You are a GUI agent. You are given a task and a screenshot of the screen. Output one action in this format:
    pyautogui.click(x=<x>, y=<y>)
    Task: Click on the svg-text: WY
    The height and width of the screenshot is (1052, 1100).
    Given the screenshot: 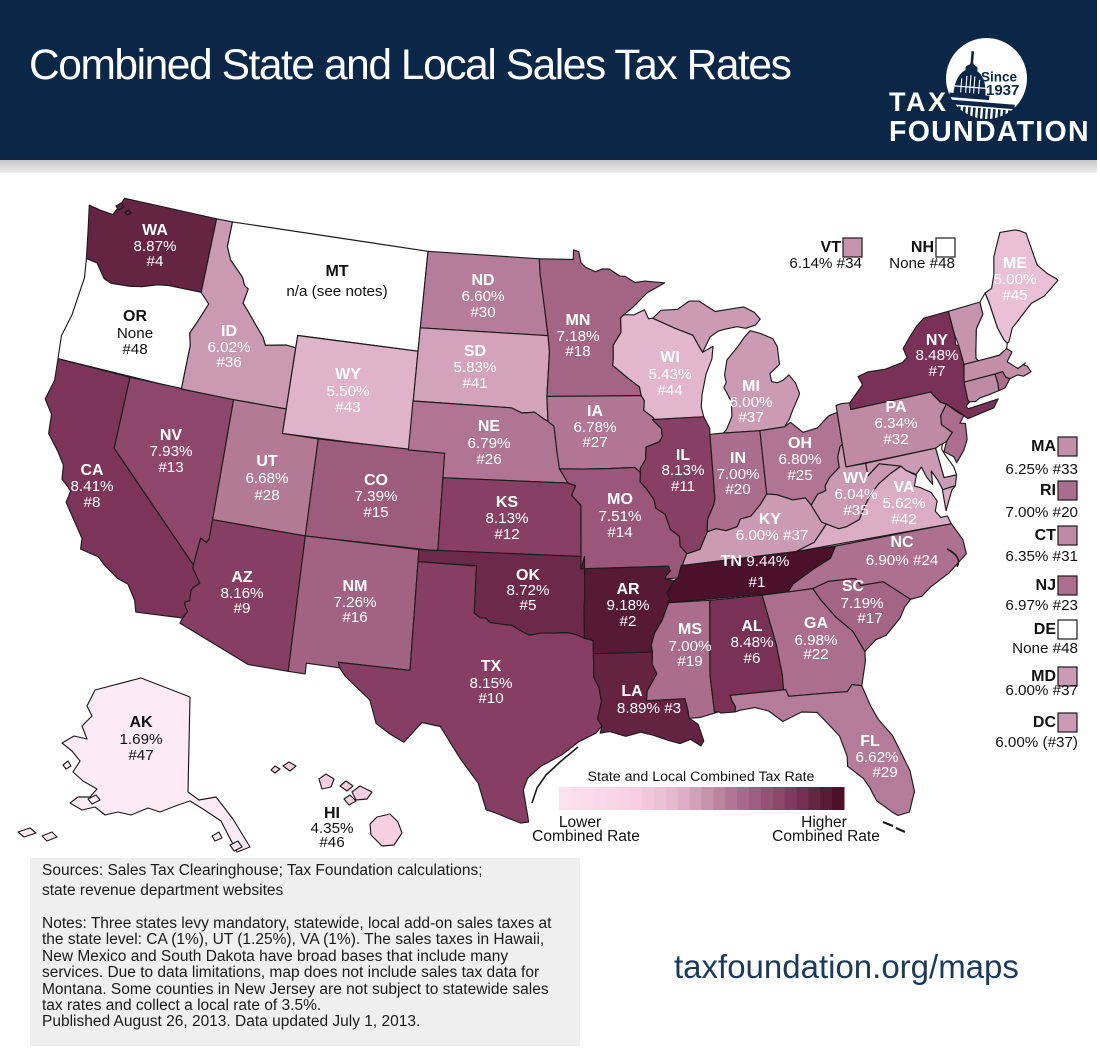 What is the action you would take?
    pyautogui.click(x=348, y=374)
    